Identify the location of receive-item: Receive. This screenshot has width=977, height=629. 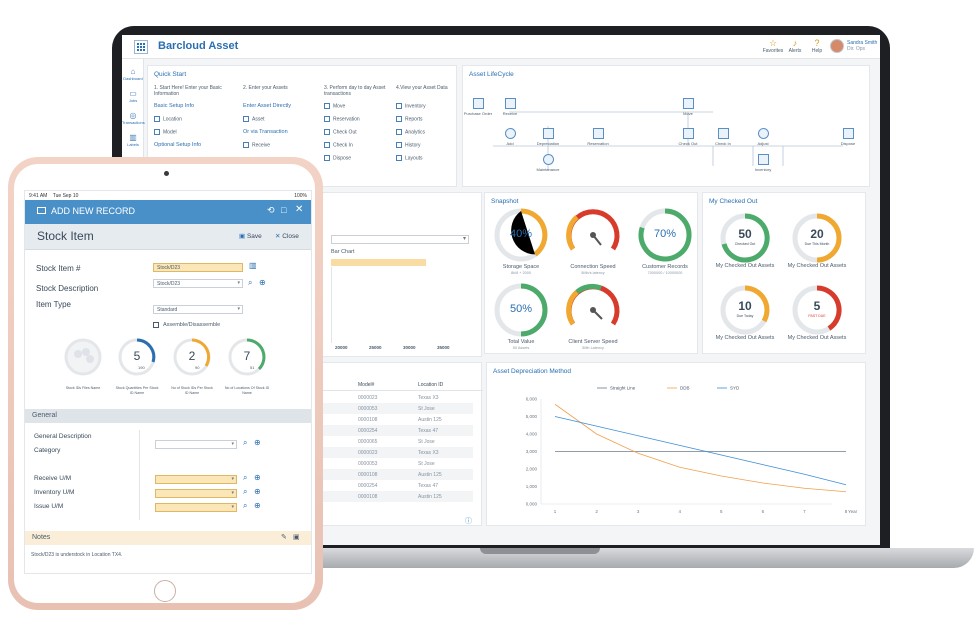
(256, 145).